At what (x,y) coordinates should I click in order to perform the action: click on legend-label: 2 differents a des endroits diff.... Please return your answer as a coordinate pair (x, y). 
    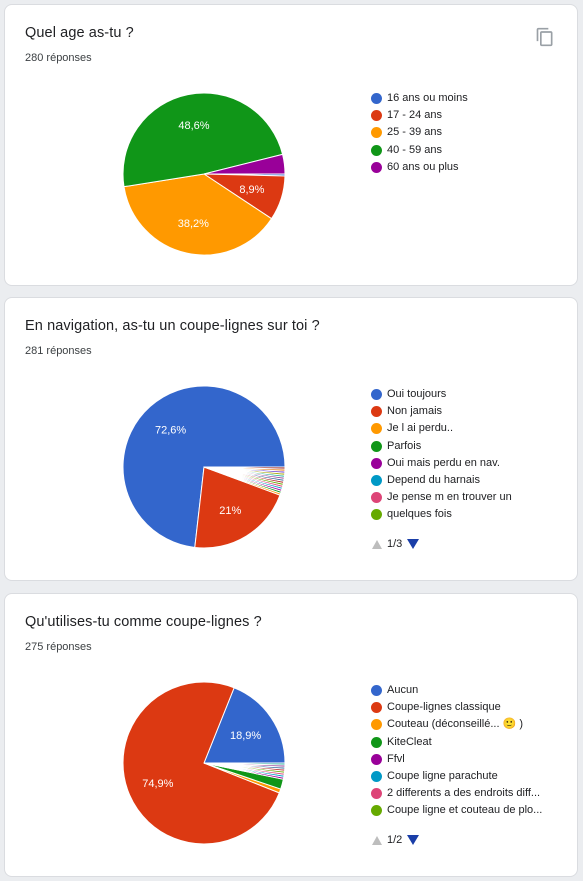
    Looking at the image, I should click on (464, 793).